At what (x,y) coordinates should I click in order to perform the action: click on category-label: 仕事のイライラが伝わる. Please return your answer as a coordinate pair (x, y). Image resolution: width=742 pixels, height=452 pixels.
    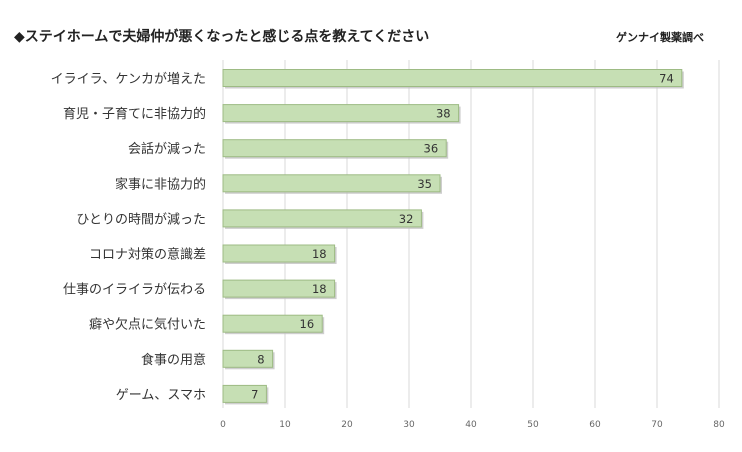
    Looking at the image, I should click on (134, 290).